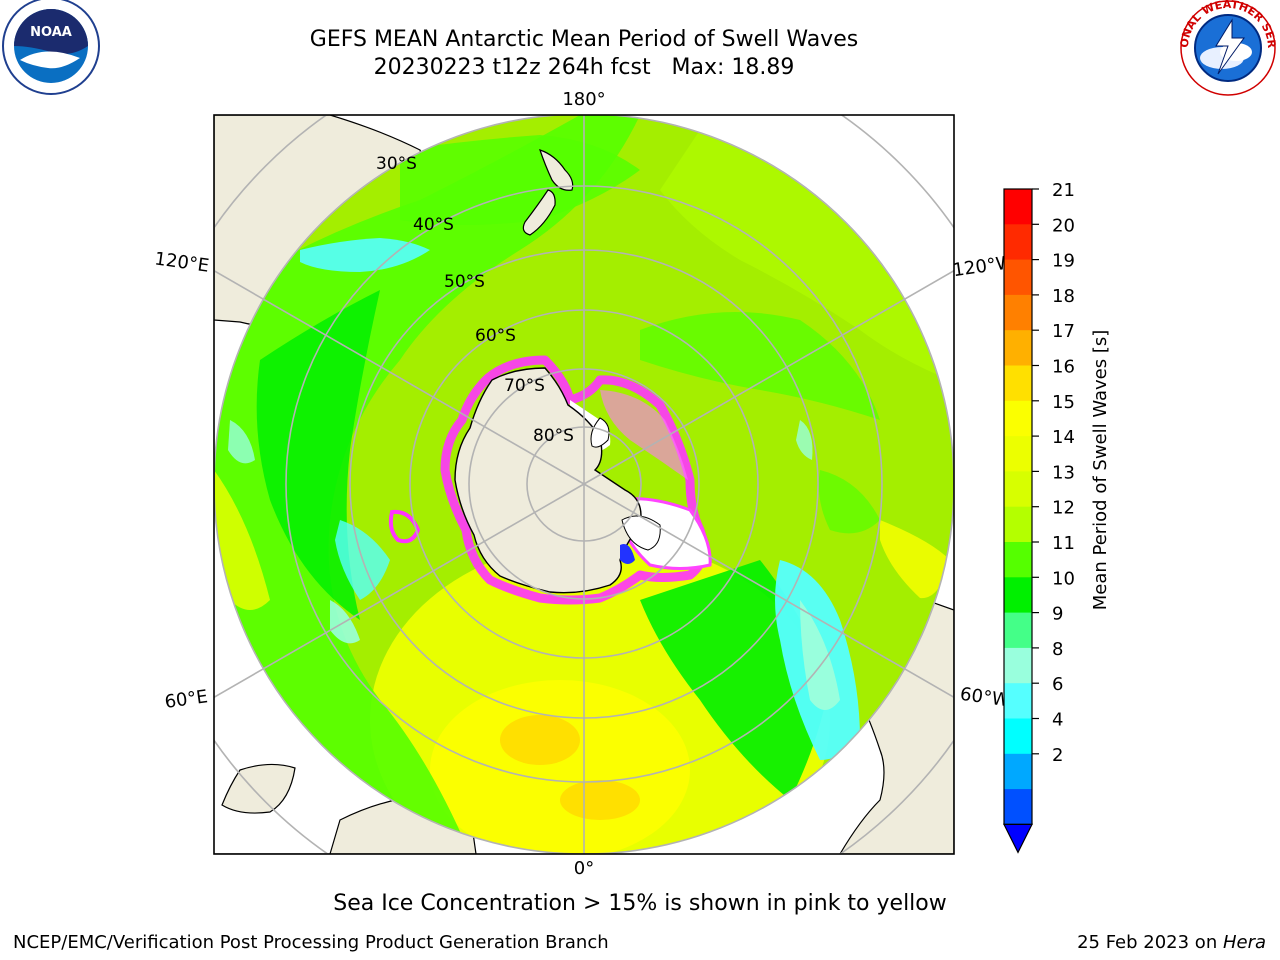 This screenshot has width=1280, height=960. I want to click on colorbar-tick-label: 17, so click(1063, 331).